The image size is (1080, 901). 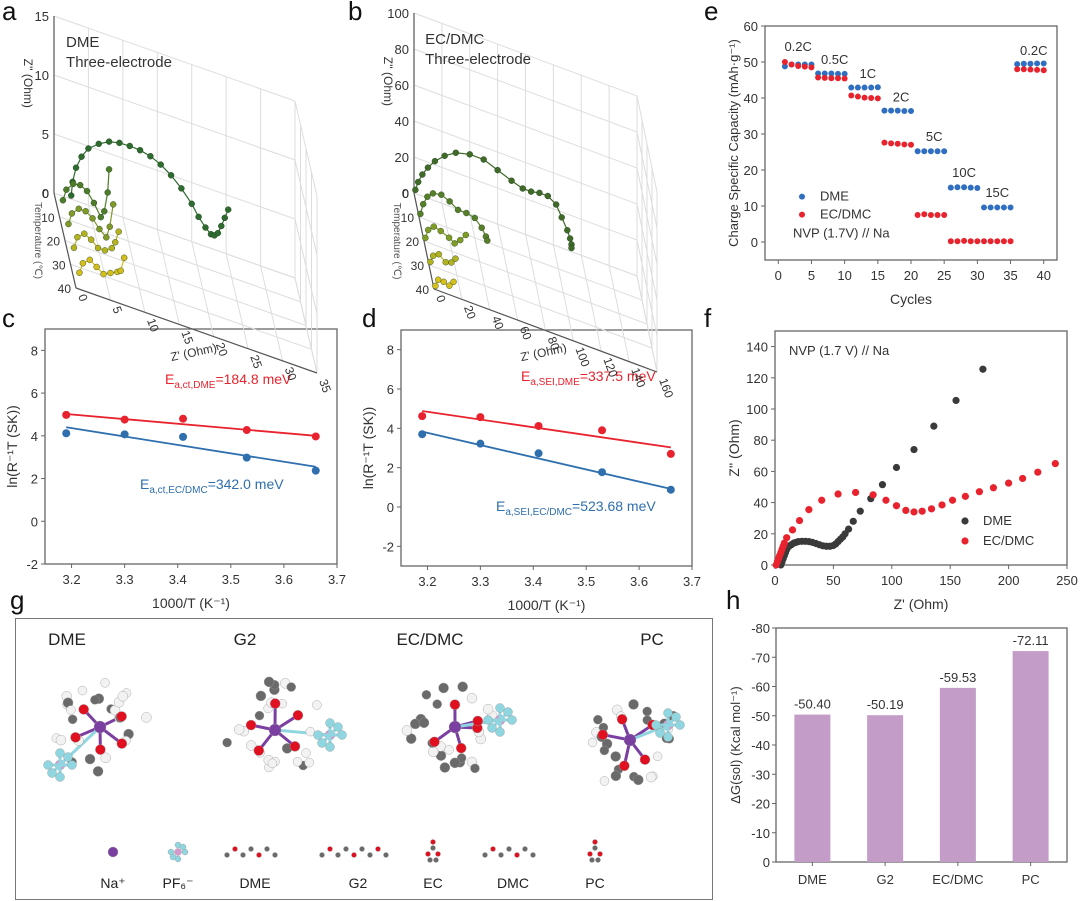 I want to click on y-tick-label: -2, so click(x=388, y=546).